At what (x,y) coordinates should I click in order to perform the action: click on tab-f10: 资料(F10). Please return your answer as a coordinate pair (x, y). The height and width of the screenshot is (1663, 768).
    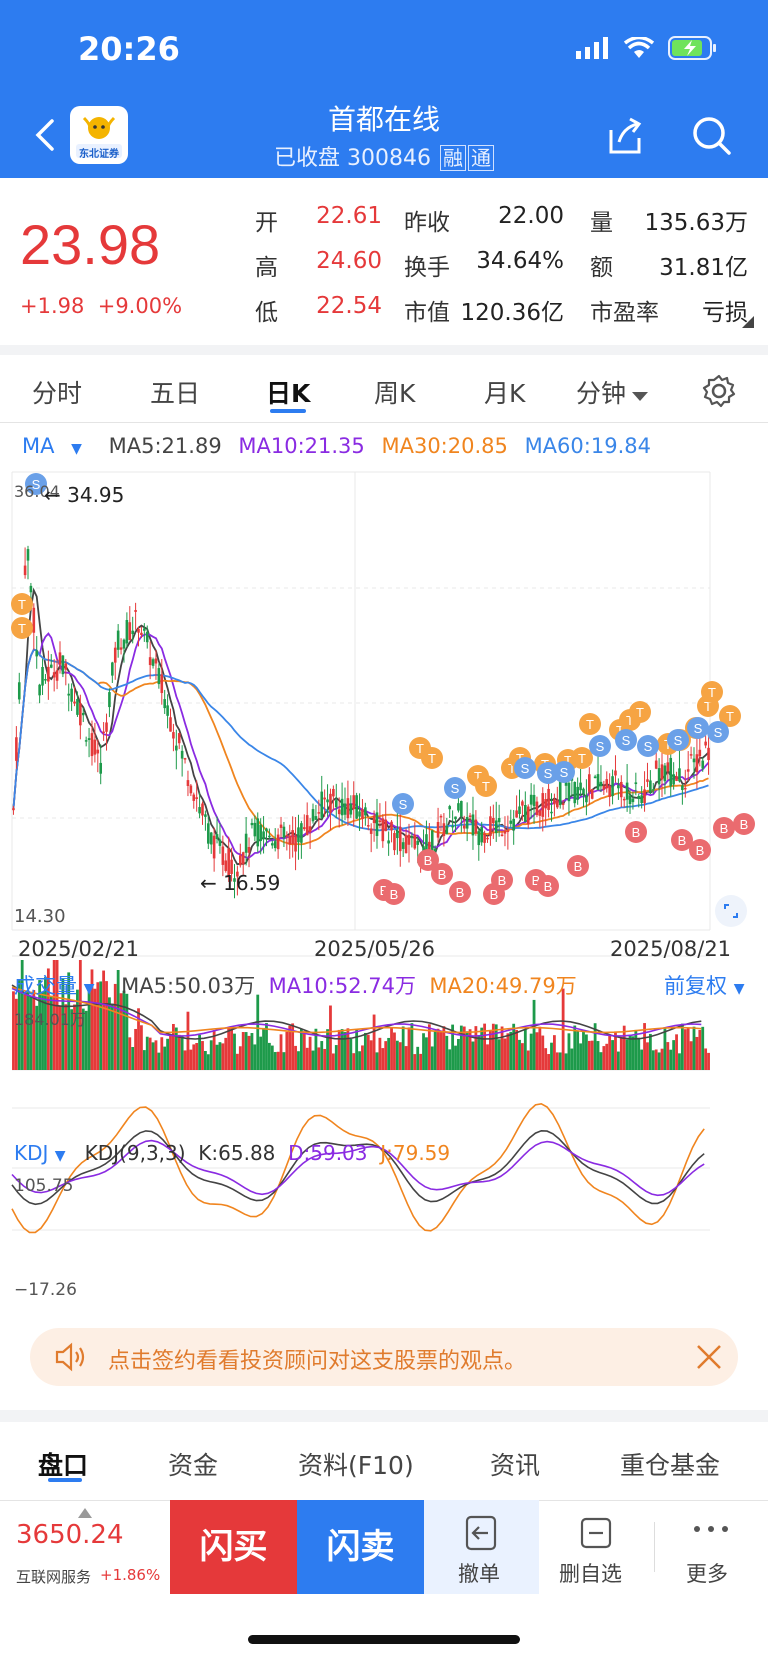
    Looking at the image, I should click on (356, 1465).